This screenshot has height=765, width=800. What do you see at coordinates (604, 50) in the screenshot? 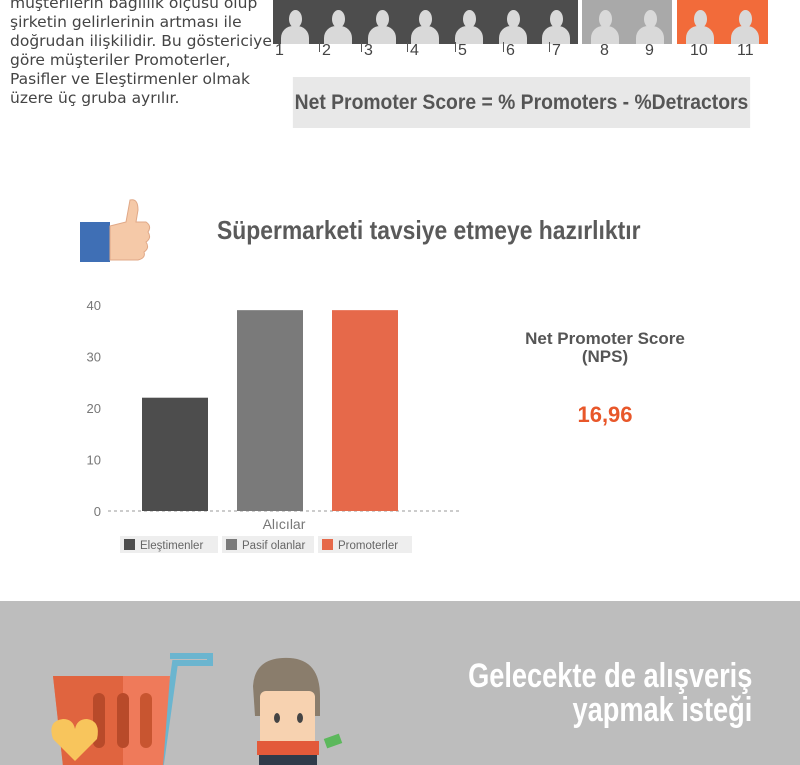
I see `scale-number: 8` at bounding box center [604, 50].